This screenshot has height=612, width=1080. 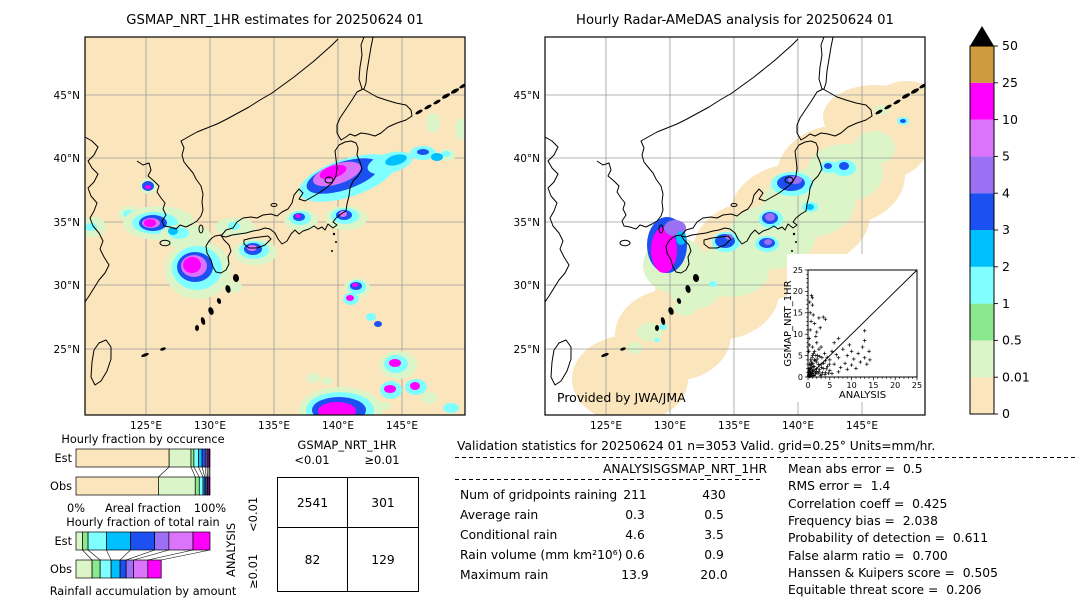 What do you see at coordinates (275, 20) in the screenshot?
I see `left-map-title: GSMAP_NRT_1HR estimates for 20250624 01` at bounding box center [275, 20].